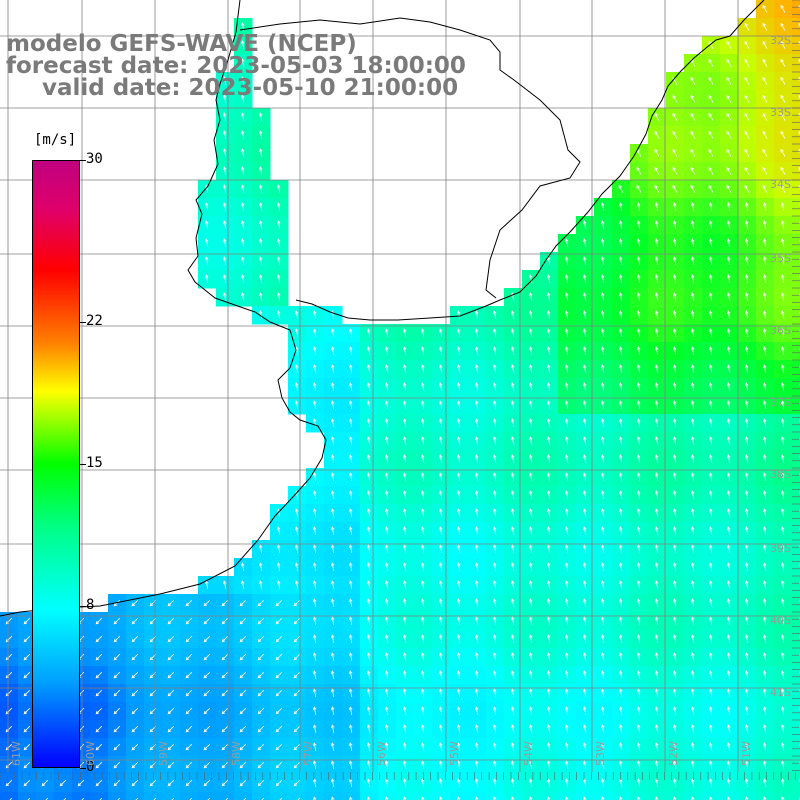  I want to click on colorbar-tick-mark, so click(83, 606).